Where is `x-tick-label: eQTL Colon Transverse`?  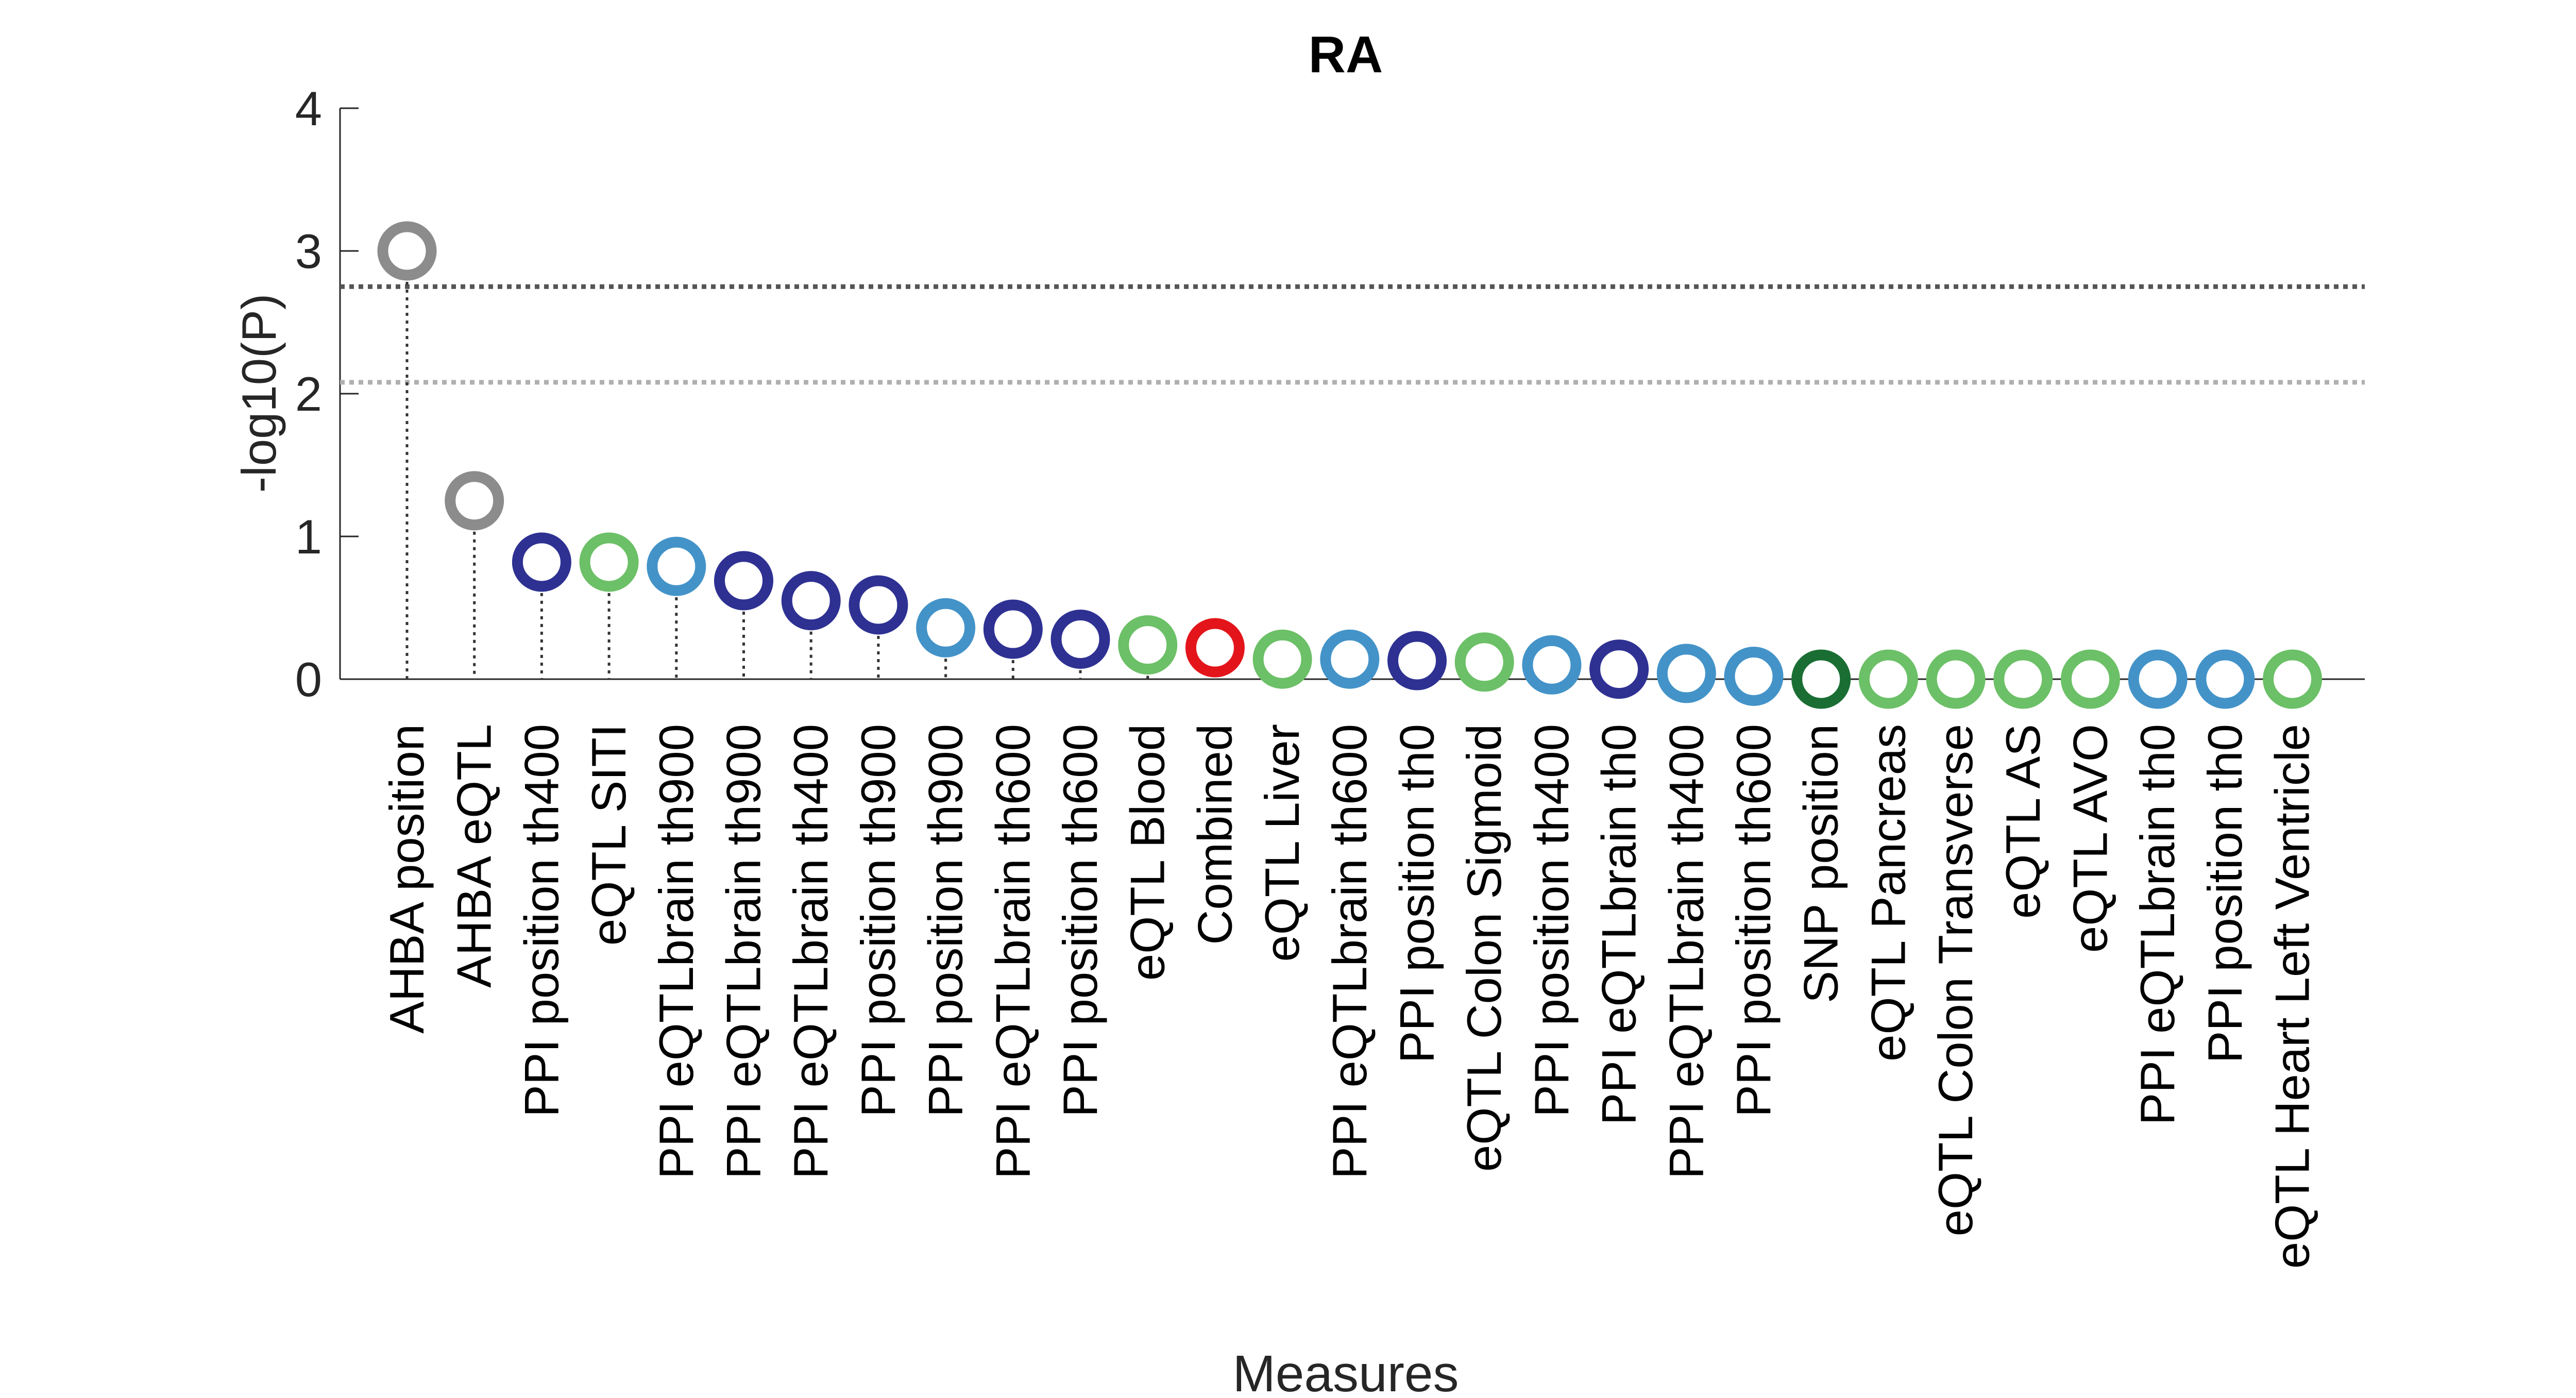 x-tick-label: eQTL Colon Transverse is located at coordinates (1955, 980).